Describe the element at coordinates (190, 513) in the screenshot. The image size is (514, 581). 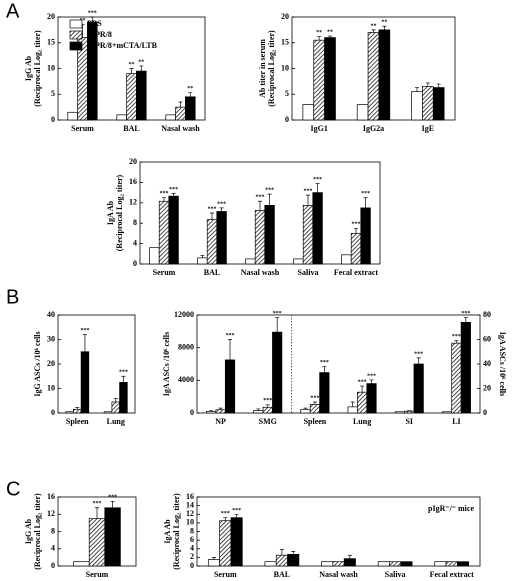
I see `y-tick-label: 12` at that location.